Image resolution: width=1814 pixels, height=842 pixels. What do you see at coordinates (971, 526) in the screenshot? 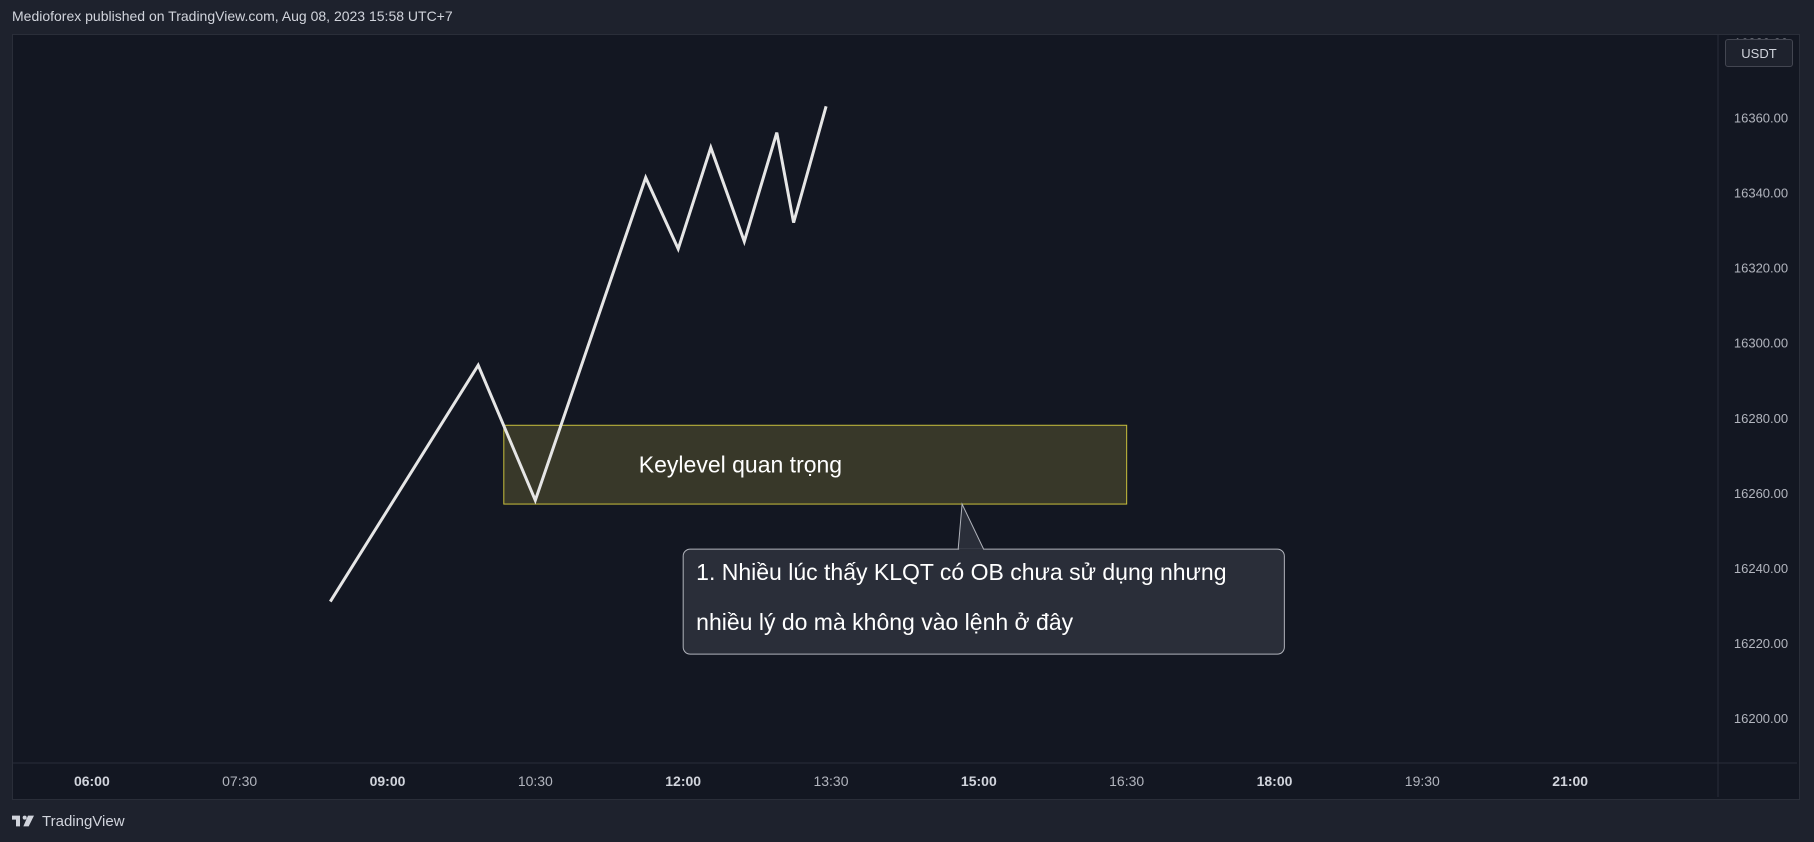
I see `callout-pointer` at bounding box center [971, 526].